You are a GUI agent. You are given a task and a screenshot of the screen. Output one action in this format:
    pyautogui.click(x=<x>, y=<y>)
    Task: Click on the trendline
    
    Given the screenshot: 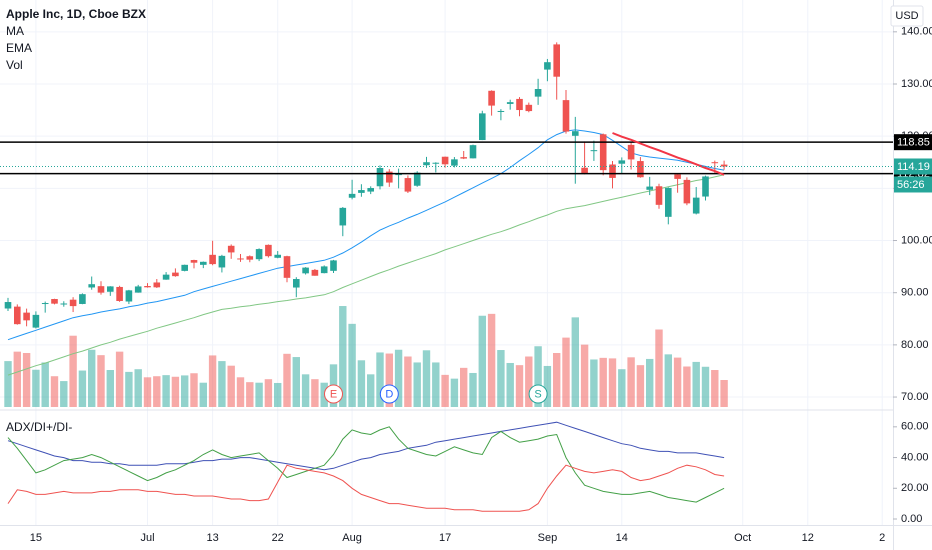 What is the action you would take?
    pyautogui.click(x=668, y=154)
    